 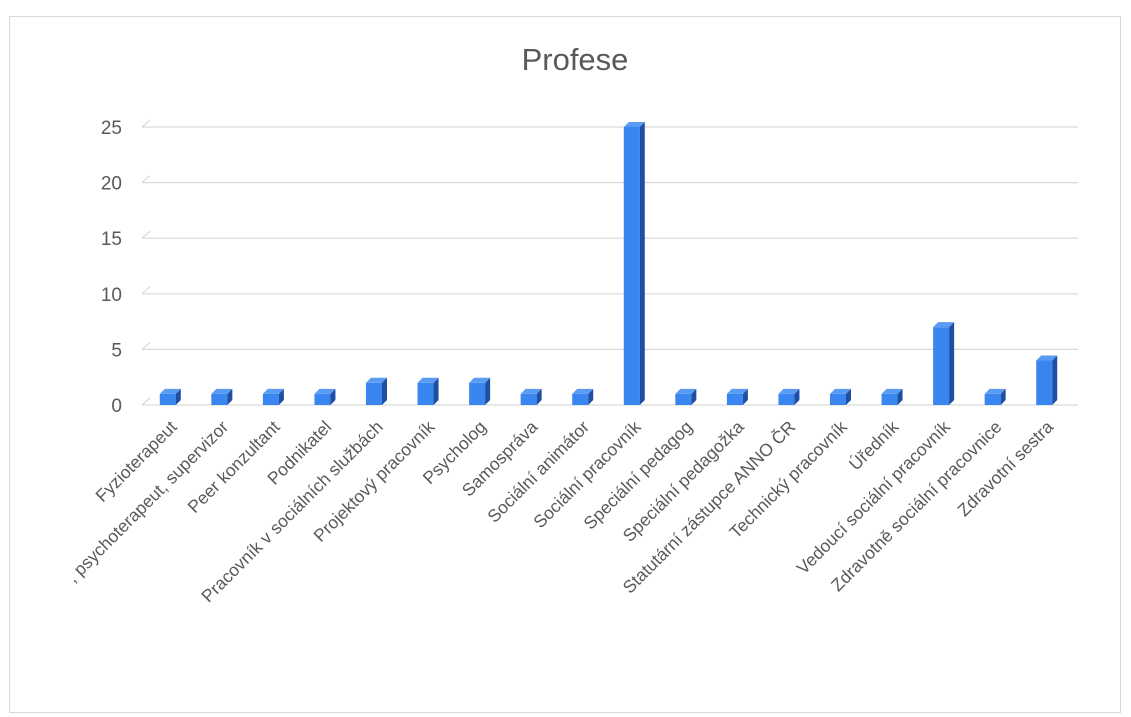 I want to click on y-tick-label: 20, so click(x=111, y=184).